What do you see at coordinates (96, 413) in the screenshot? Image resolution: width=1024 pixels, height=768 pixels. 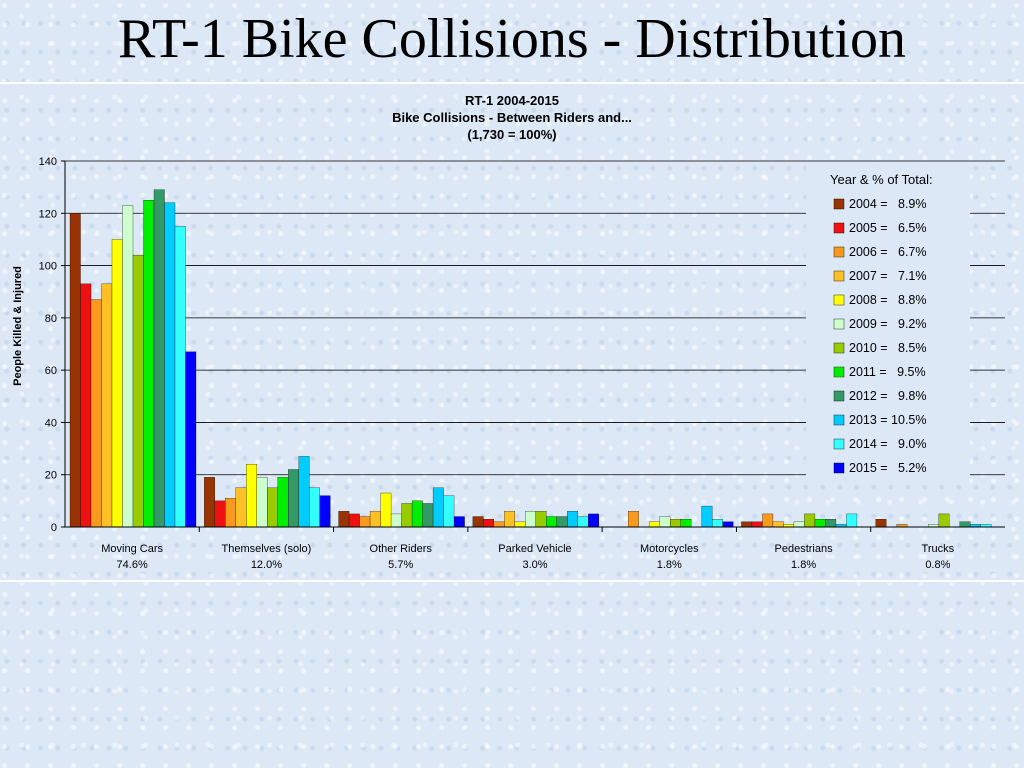 I see `bar-2006-moving-cars` at bounding box center [96, 413].